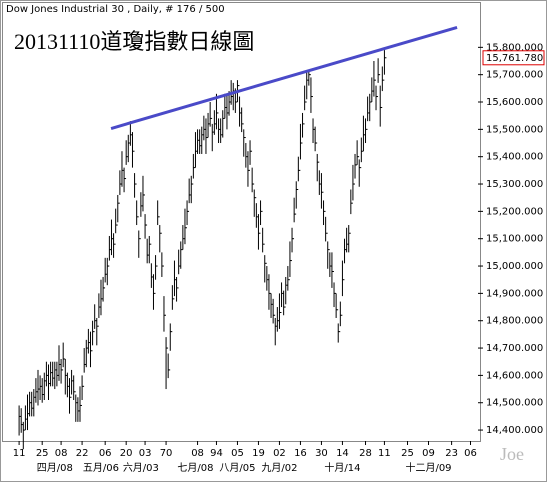 The height and width of the screenshot is (486, 547). What do you see at coordinates (258, 453) in the screenshot?
I see `x-tick-label: 19` at bounding box center [258, 453].